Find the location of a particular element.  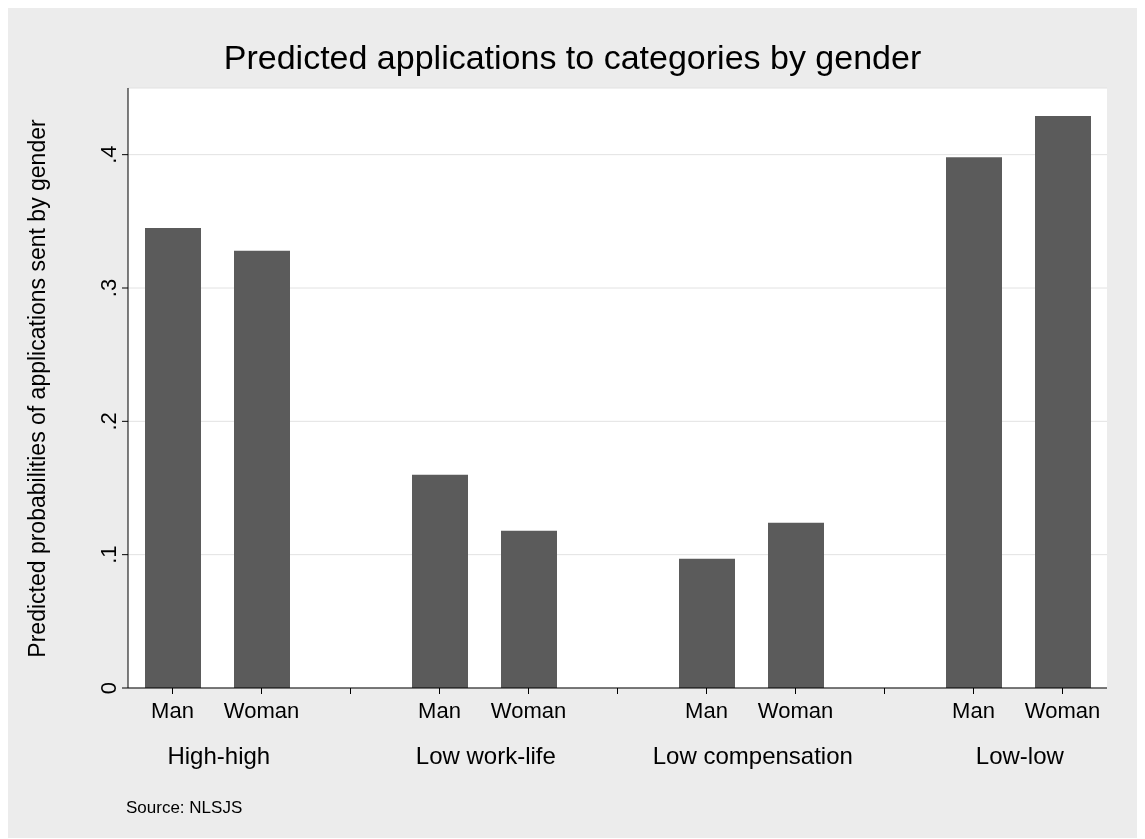

y-axis-title: Predicted probabilities of applications sent by gender is located at coordinates (37, 388).